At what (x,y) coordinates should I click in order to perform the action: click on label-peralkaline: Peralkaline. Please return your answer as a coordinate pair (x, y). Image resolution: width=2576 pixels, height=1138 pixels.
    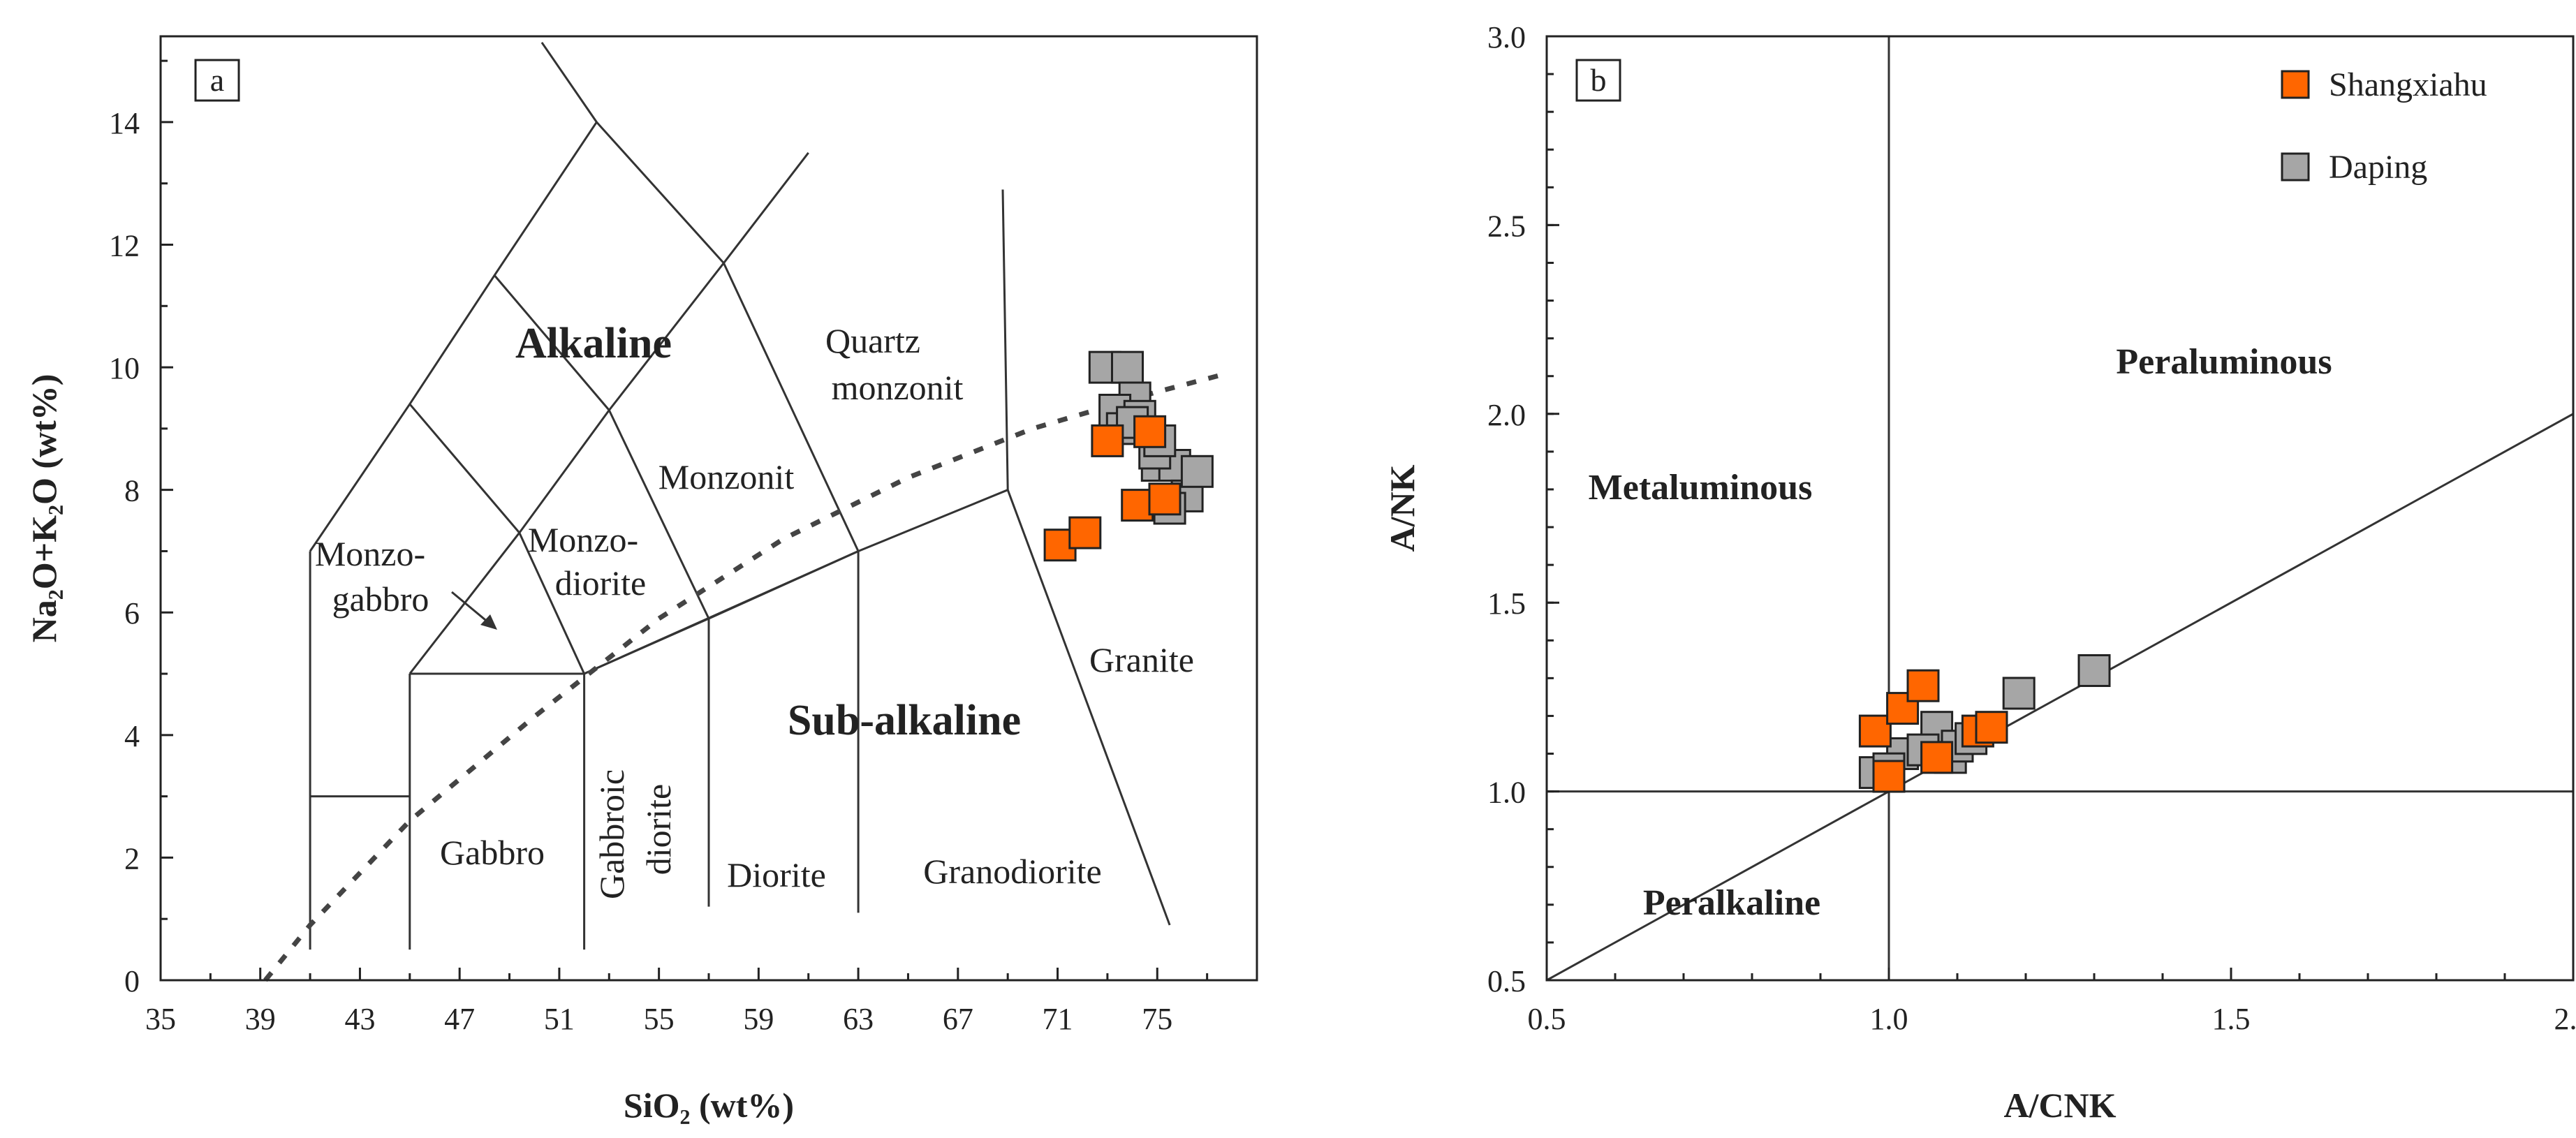
    Looking at the image, I should click on (1731, 903).